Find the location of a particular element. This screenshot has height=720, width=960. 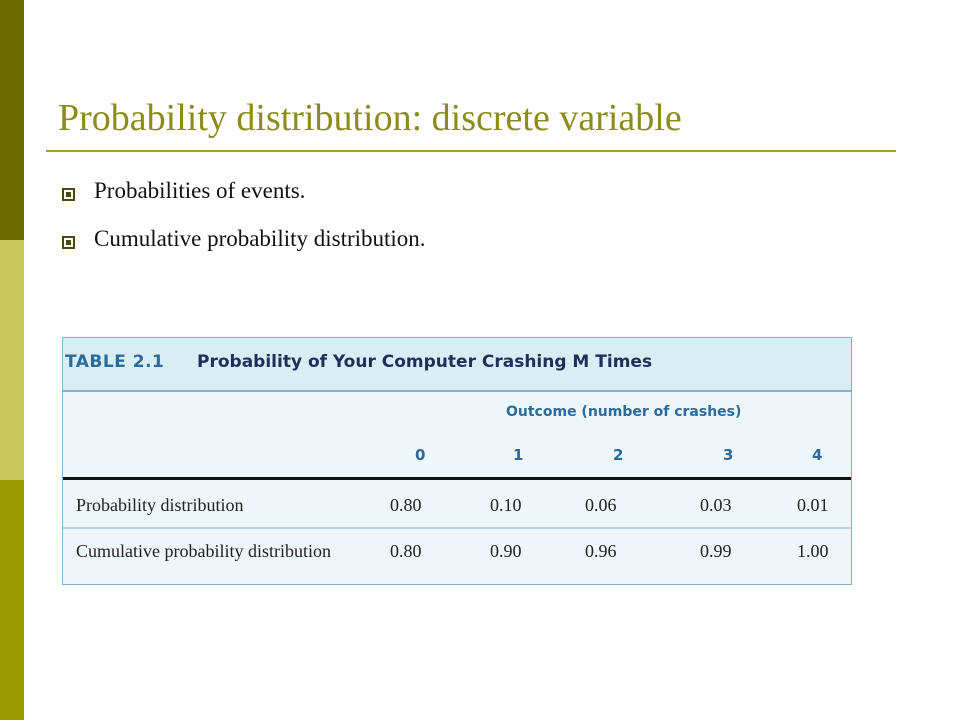

left-accent-bar is located at coordinates (12, 360).